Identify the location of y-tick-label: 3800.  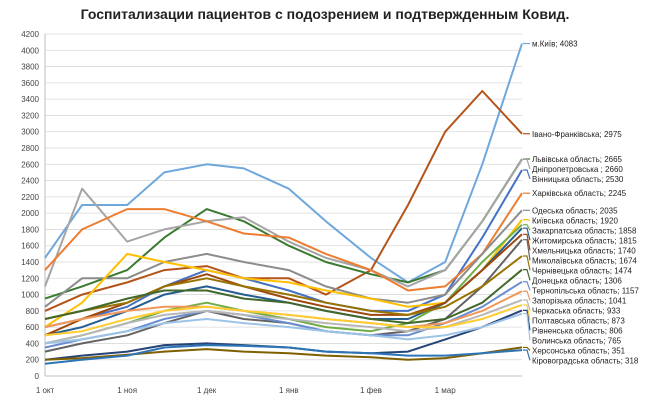
(30, 67).